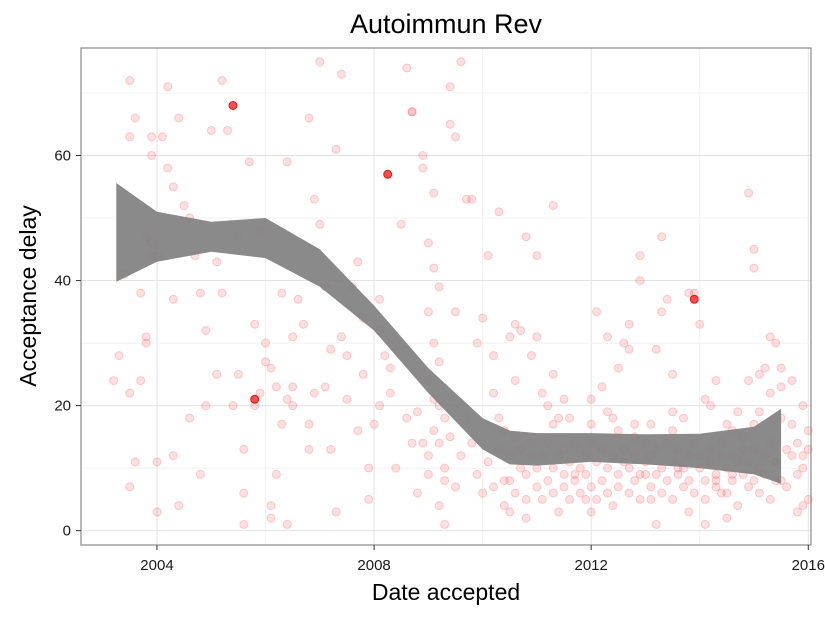 This screenshot has height=618, width=825. What do you see at coordinates (446, 592) in the screenshot?
I see `x-axis-title: Date accepted` at bounding box center [446, 592].